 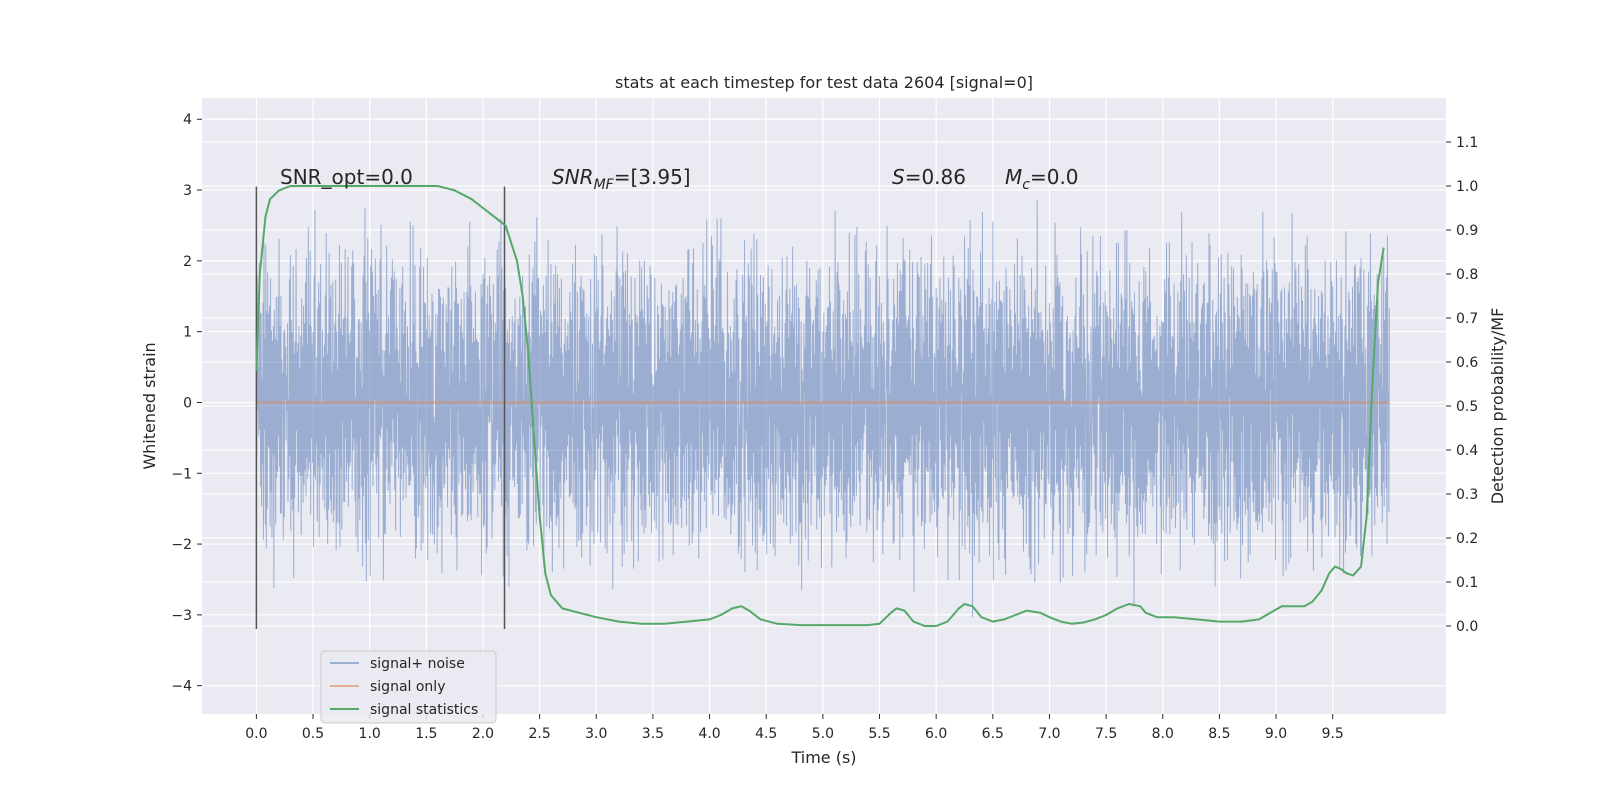 What do you see at coordinates (1467, 627) in the screenshot?
I see `y2-tick-label: 0.0` at bounding box center [1467, 627].